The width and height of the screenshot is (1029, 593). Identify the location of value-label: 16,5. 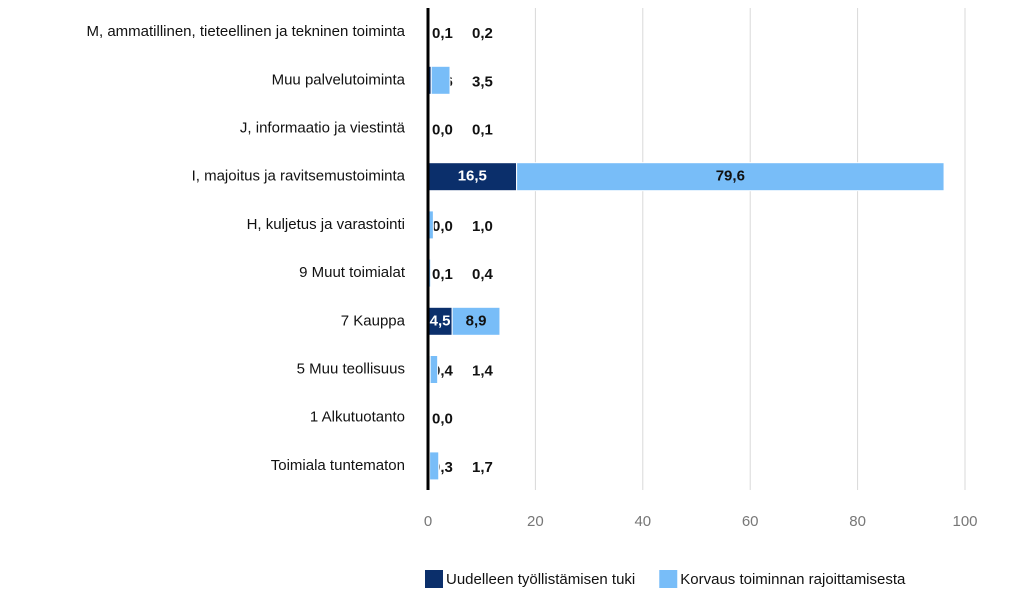
(472, 176).